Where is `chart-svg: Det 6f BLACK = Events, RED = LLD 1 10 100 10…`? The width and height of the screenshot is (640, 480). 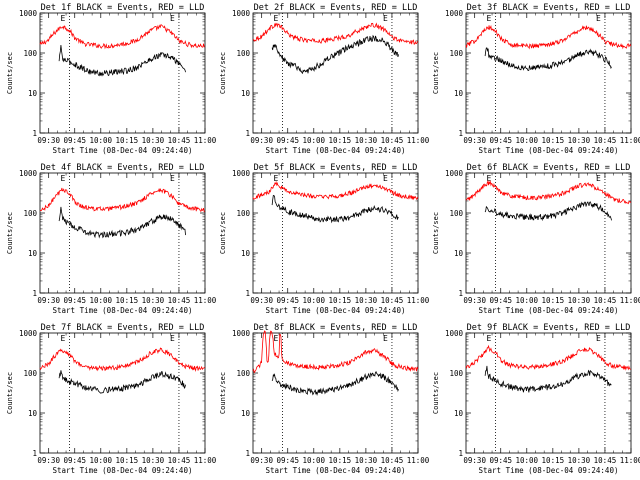
chart-svg: Det 6f BLACK = Events, RED = LLD 1 10 100 10… is located at coordinates (536, 239).